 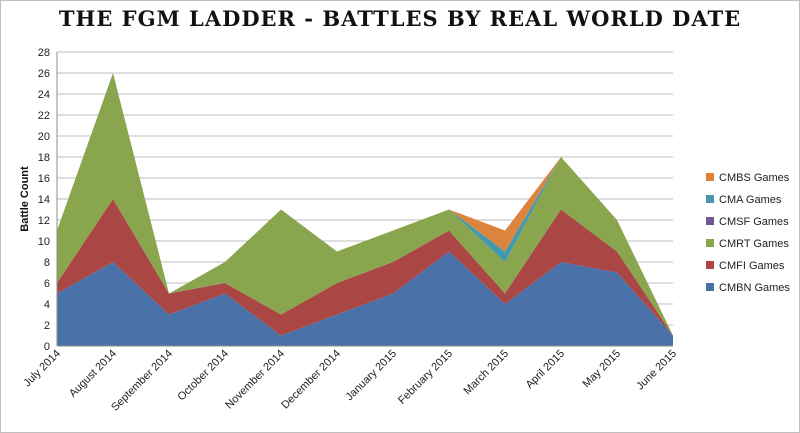 I want to click on y-tick-label: 2, so click(x=47, y=326).